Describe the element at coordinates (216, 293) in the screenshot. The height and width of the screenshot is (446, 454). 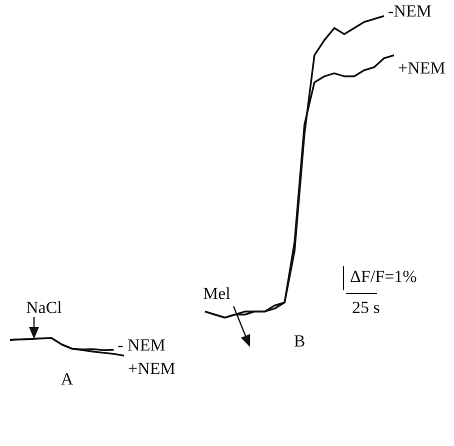
I see `annotation: Mel` at that location.